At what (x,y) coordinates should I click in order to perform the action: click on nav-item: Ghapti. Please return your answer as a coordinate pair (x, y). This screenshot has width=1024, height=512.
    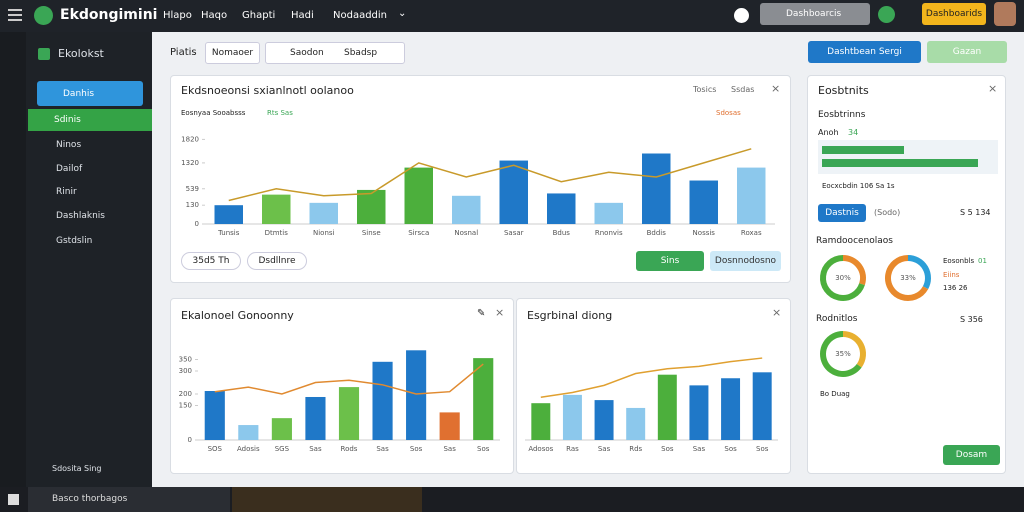
    Looking at the image, I should click on (259, 15).